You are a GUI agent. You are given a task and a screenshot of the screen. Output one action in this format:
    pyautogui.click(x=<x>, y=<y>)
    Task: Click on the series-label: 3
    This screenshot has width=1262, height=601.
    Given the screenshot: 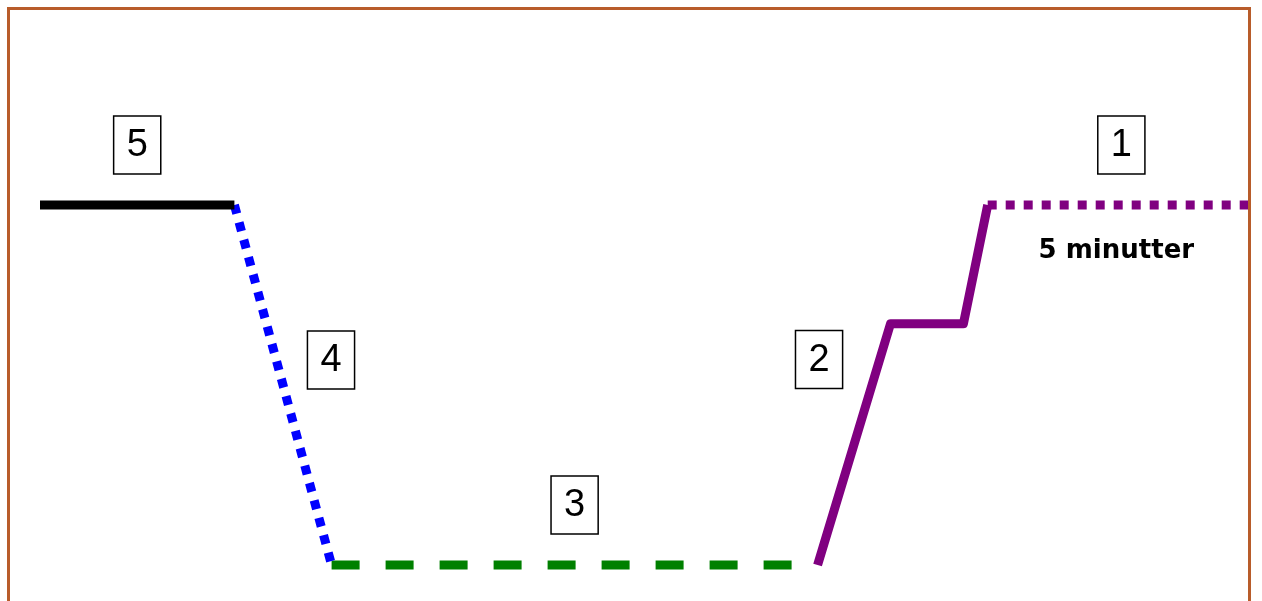 What is the action you would take?
    pyautogui.click(x=575, y=503)
    